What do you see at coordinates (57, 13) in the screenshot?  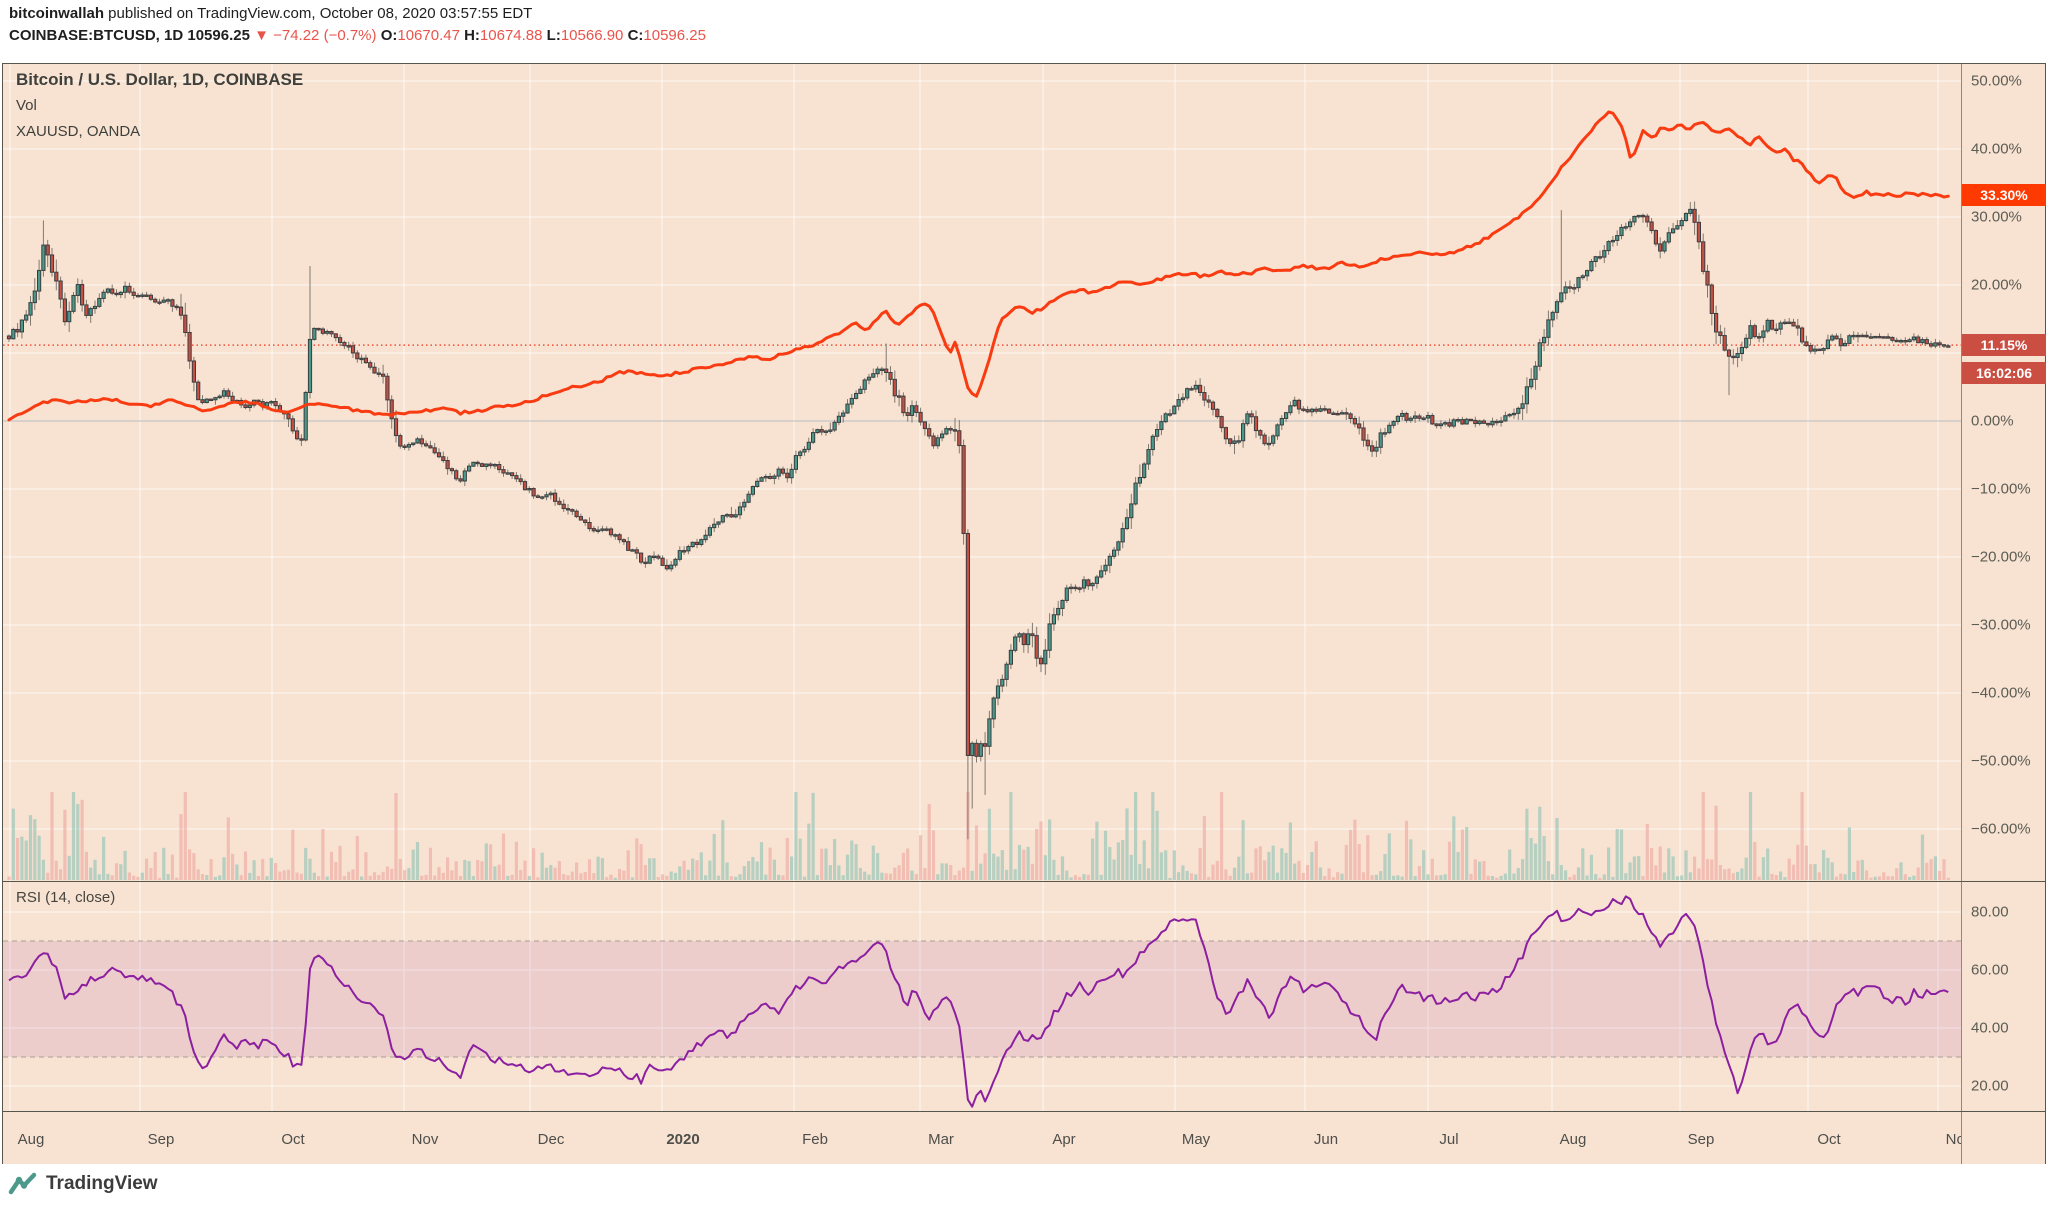 I see `author-name: bitcoinwallah` at bounding box center [57, 13].